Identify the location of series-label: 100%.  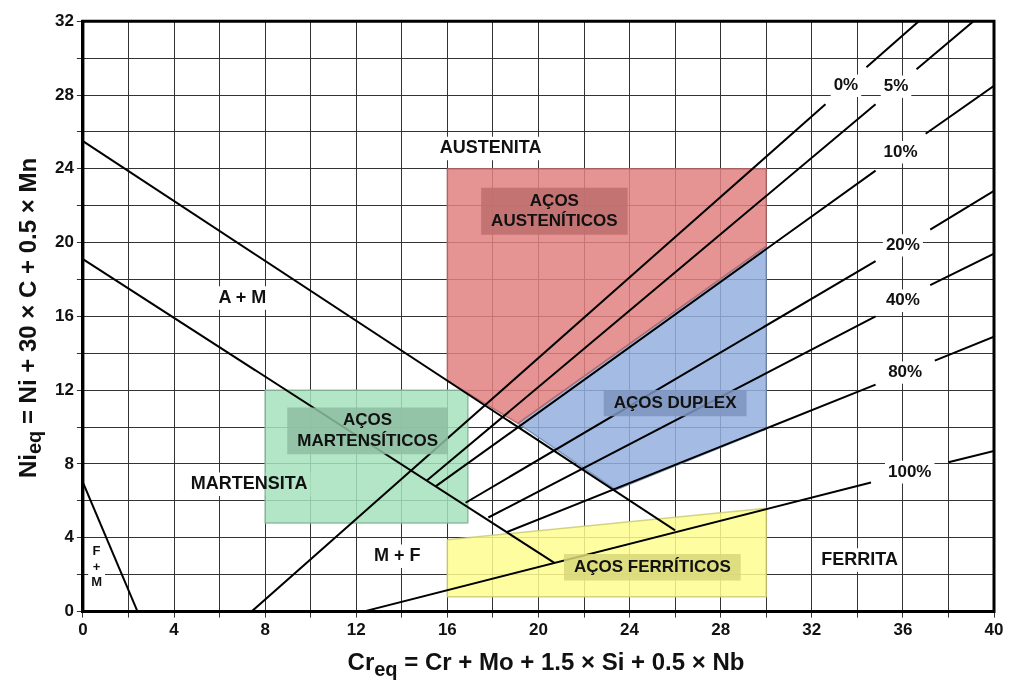
(909, 471).